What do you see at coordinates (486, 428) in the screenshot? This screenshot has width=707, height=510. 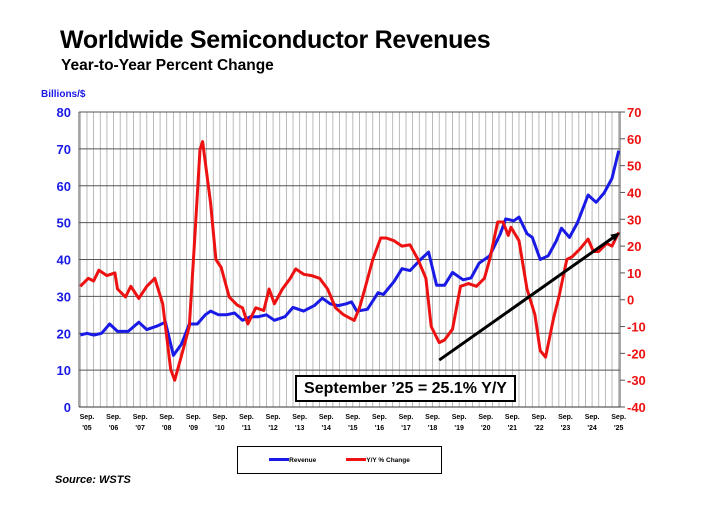 I see `x-tick-label: '20` at bounding box center [486, 428].